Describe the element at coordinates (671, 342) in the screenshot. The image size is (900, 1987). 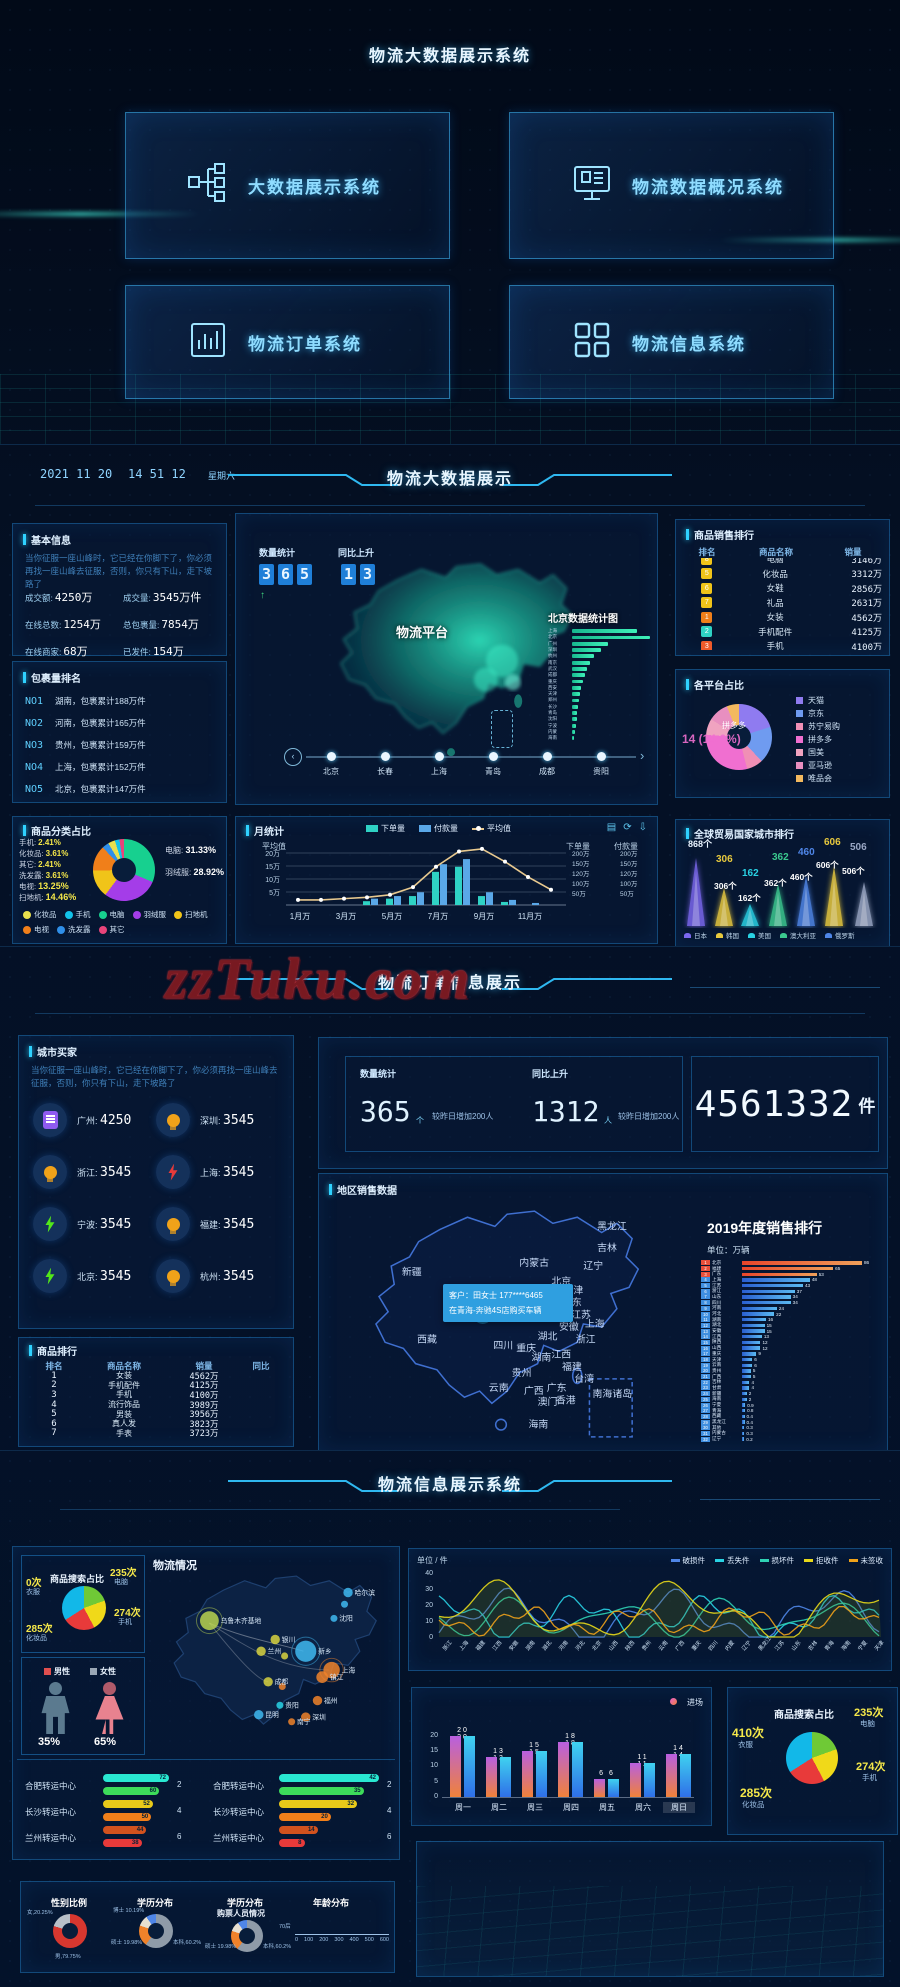
I see `menu-button-info: 物流信息系统` at that location.